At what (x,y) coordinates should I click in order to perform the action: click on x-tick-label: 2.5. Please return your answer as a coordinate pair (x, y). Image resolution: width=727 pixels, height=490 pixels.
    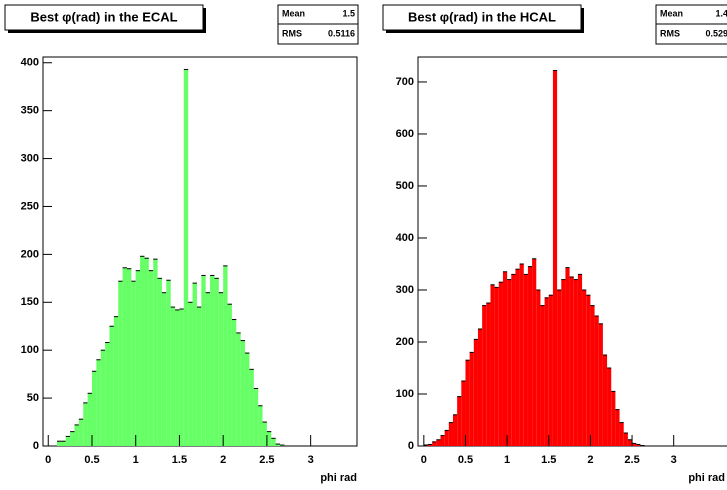
    Looking at the image, I should click on (631, 460).